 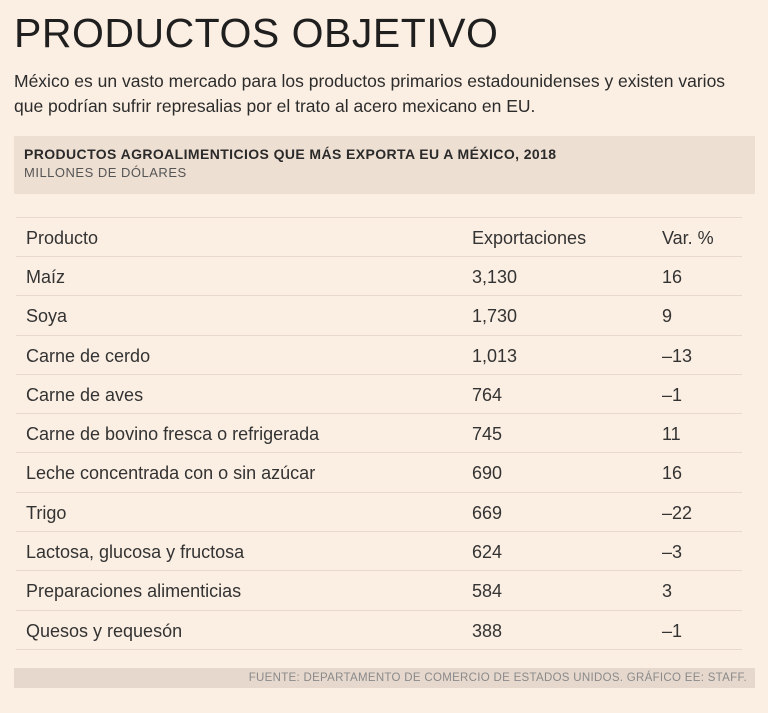 What do you see at coordinates (495, 355) in the screenshot?
I see `export-value: 1,013` at bounding box center [495, 355].